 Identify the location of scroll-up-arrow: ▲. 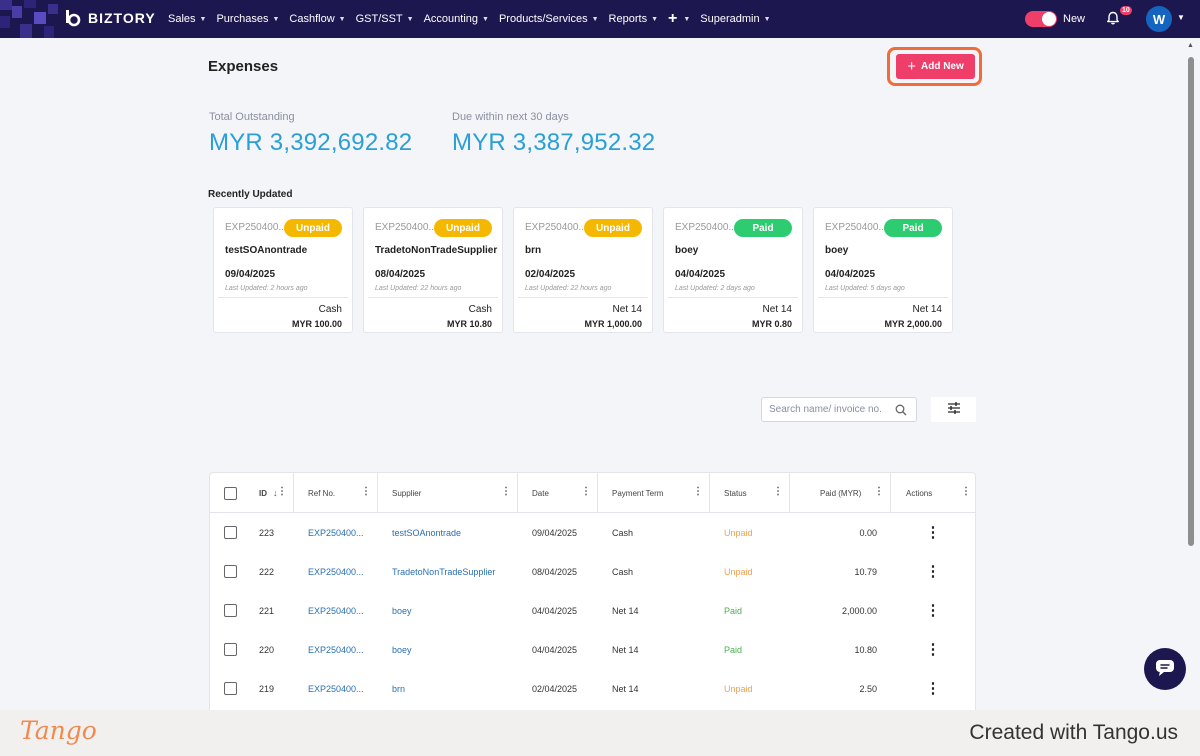
(1190, 45).